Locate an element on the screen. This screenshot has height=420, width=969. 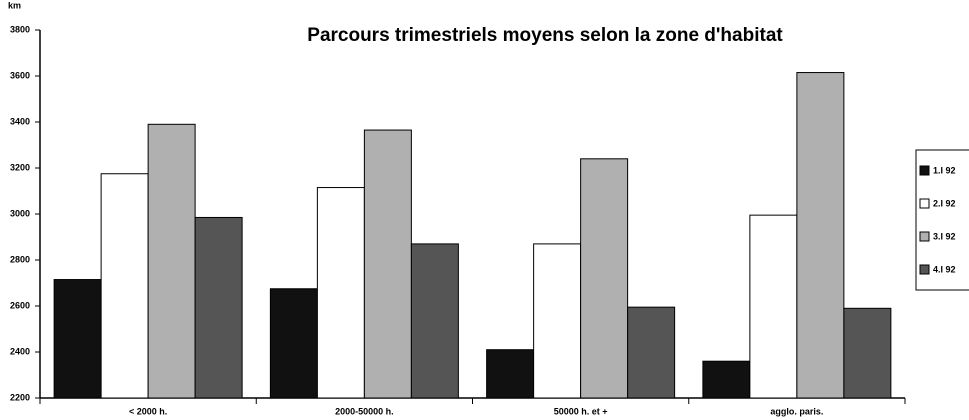
y-tick-label: 2400 is located at coordinates (20, 351).